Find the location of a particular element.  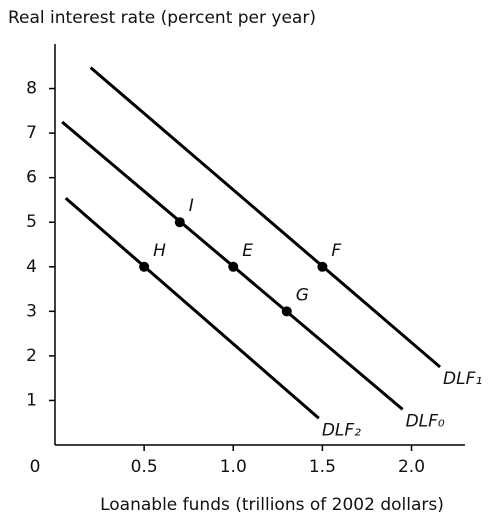

y-tick-label: 3 is located at coordinates (31, 311).